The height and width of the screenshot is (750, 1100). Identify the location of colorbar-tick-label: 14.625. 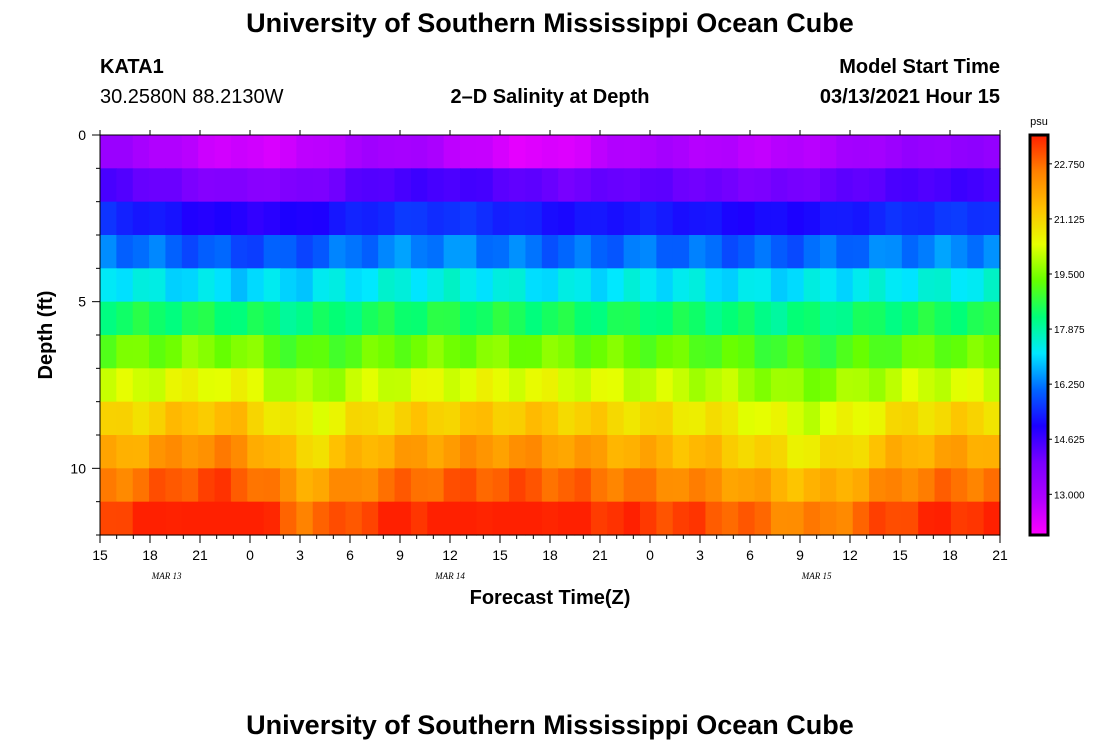
(1069, 440).